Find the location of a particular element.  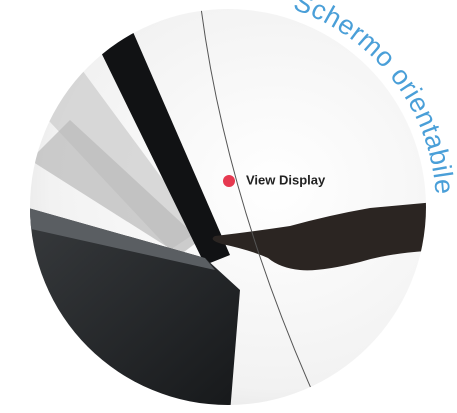

hotspot-label: View Display is located at coordinates (286, 179).